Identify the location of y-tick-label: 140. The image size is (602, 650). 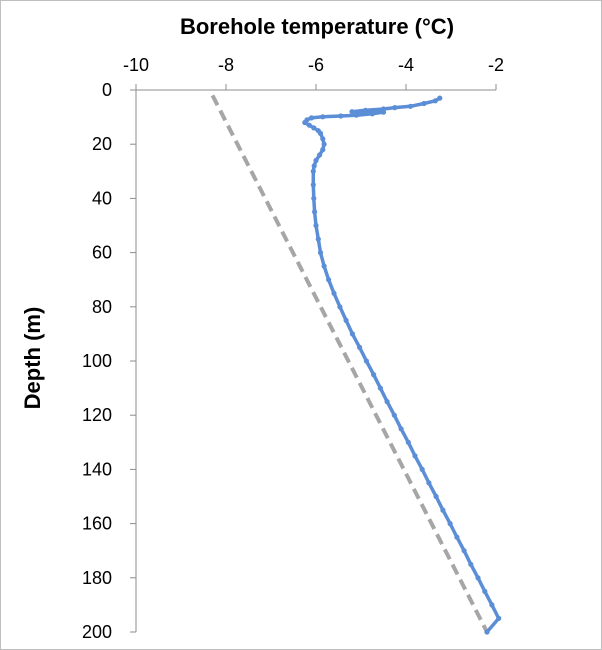
(97, 469).